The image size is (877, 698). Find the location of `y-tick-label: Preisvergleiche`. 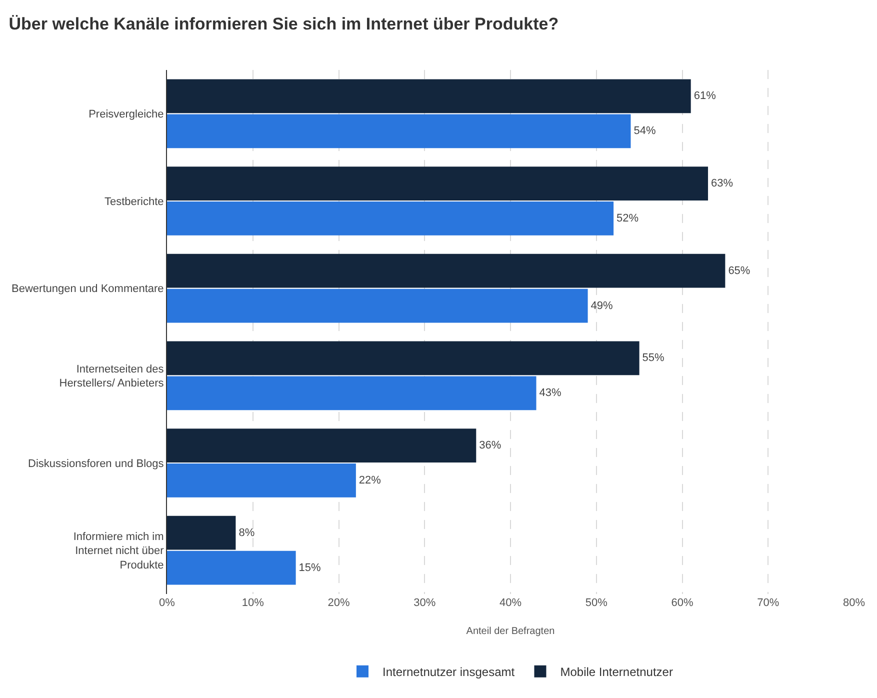

y-tick-label: Preisvergleiche is located at coordinates (126, 114).